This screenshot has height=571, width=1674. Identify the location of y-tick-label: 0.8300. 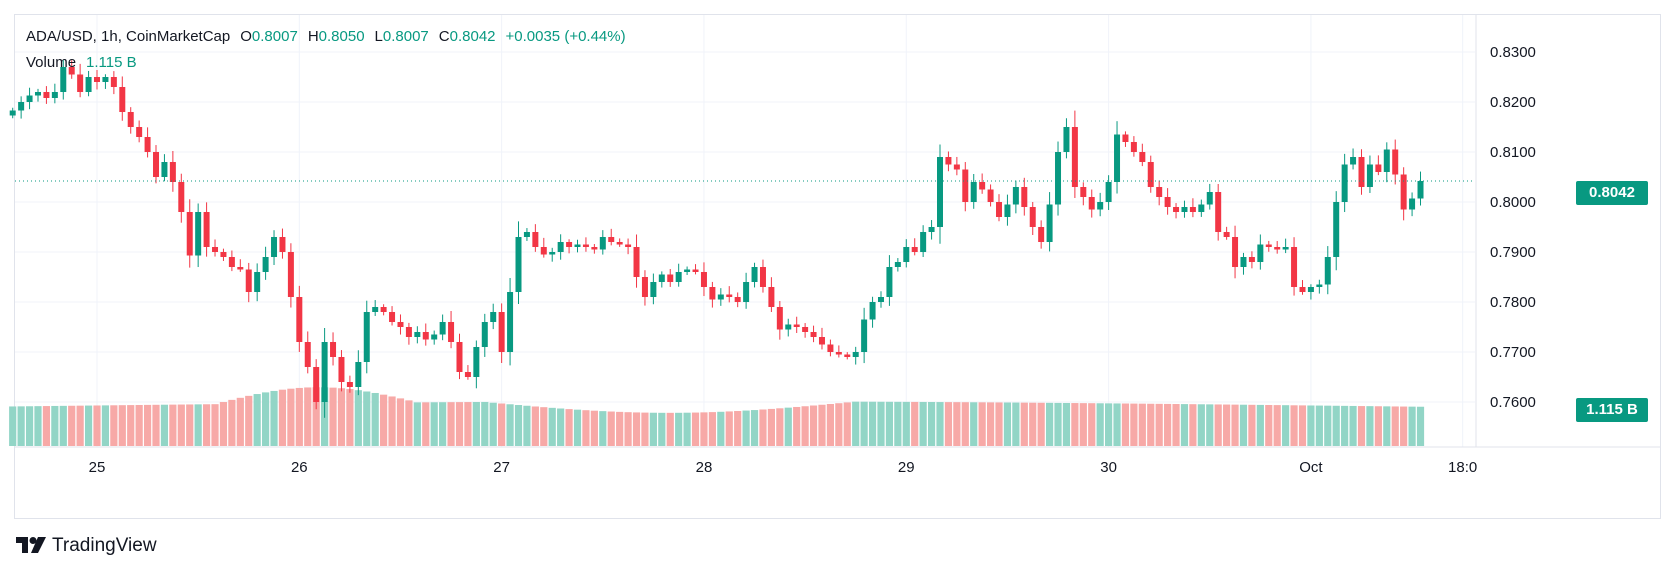
(1513, 52).